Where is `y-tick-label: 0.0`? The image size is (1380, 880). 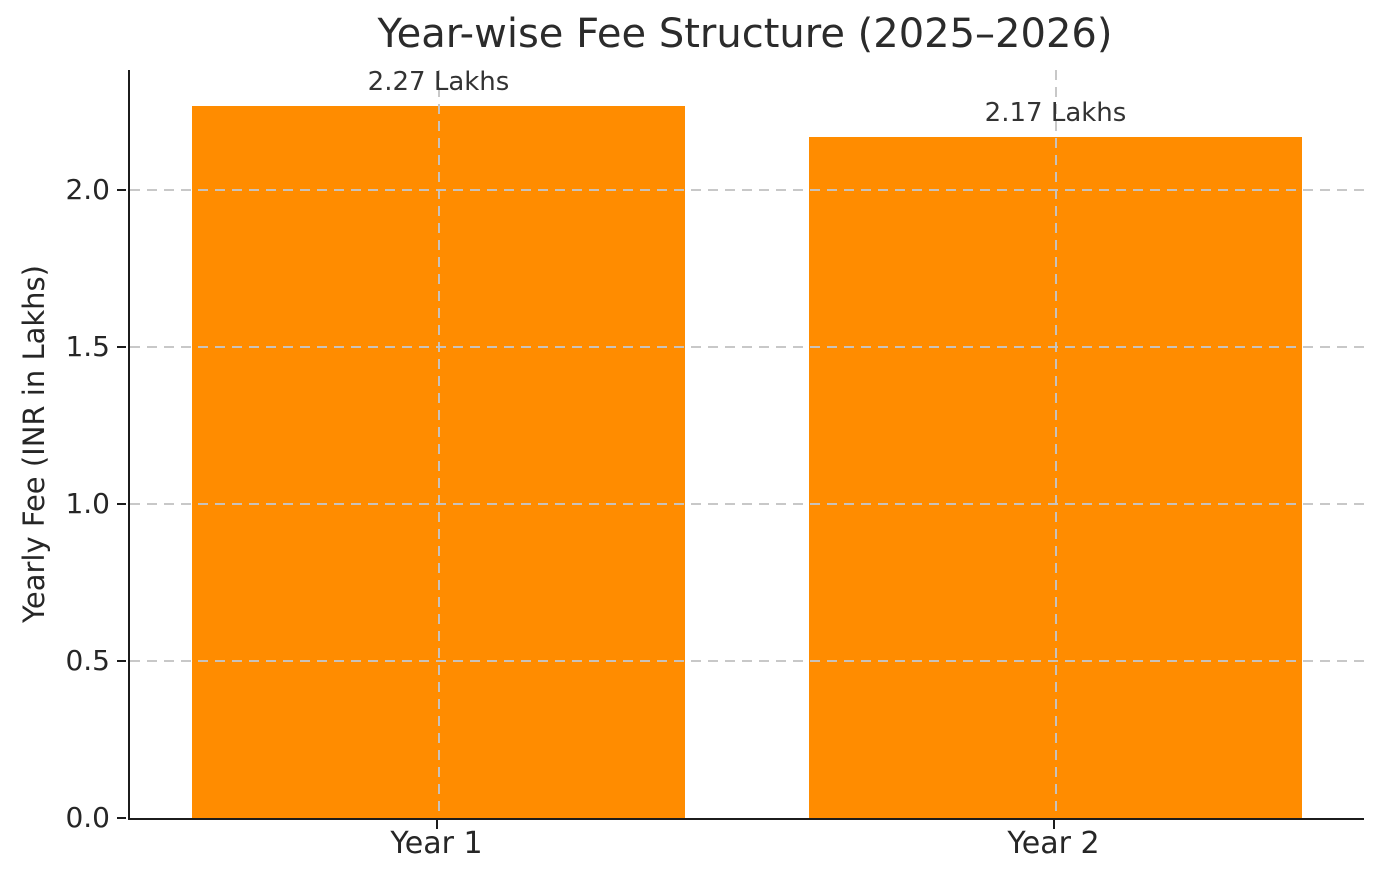 y-tick-label: 0.0 is located at coordinates (87, 817).